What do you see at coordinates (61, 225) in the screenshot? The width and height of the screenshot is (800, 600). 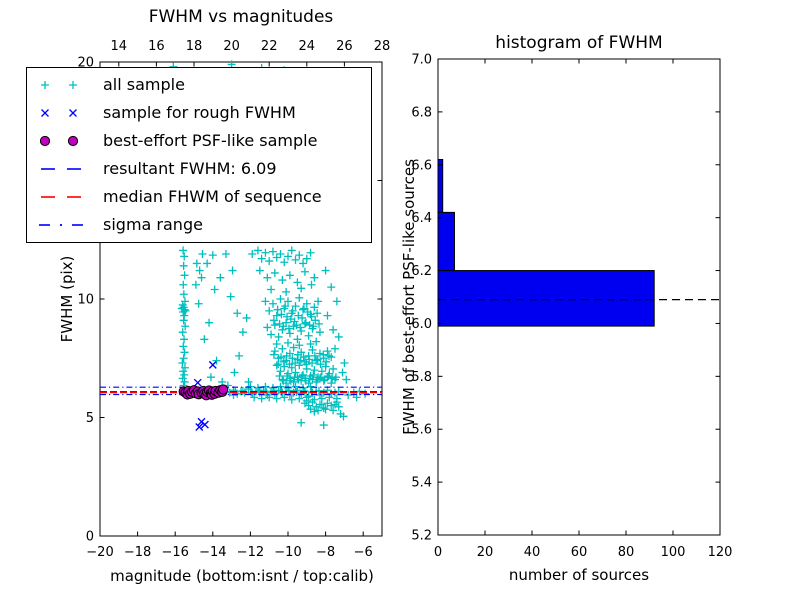 I see `legend-dot-mark` at bounding box center [61, 225].